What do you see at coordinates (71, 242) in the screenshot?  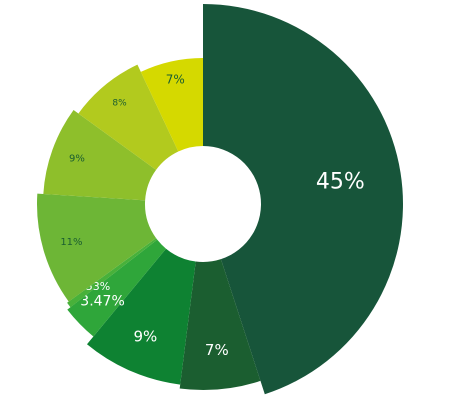 I see `slice-label: 11%` at bounding box center [71, 242].